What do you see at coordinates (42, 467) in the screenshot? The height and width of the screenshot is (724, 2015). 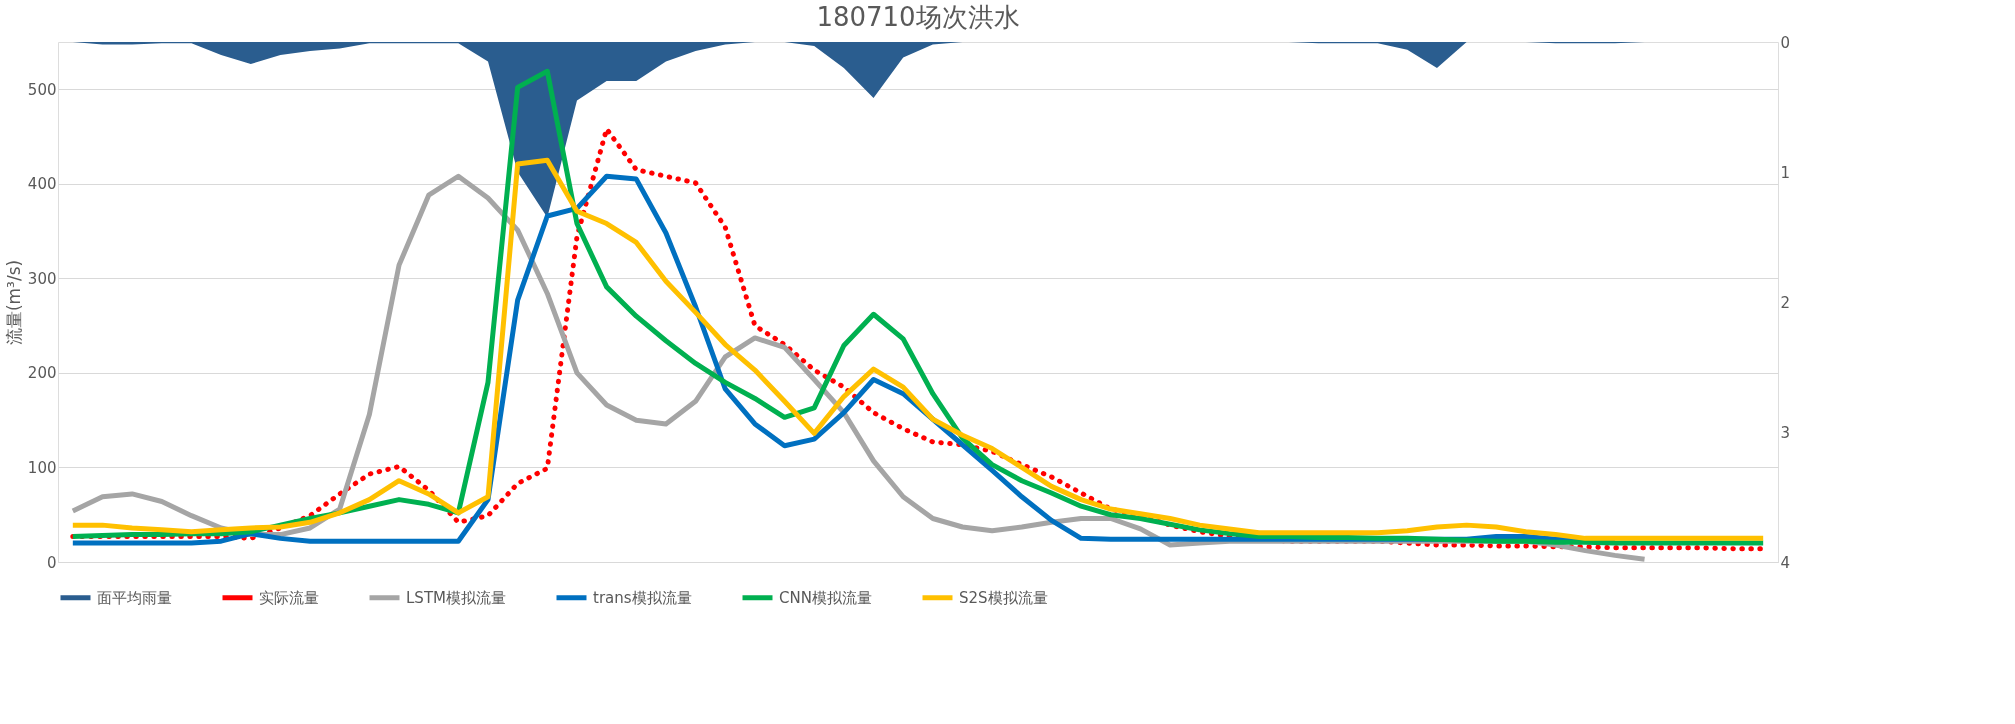 I see `y-tick-label: 100` at bounding box center [42, 467].